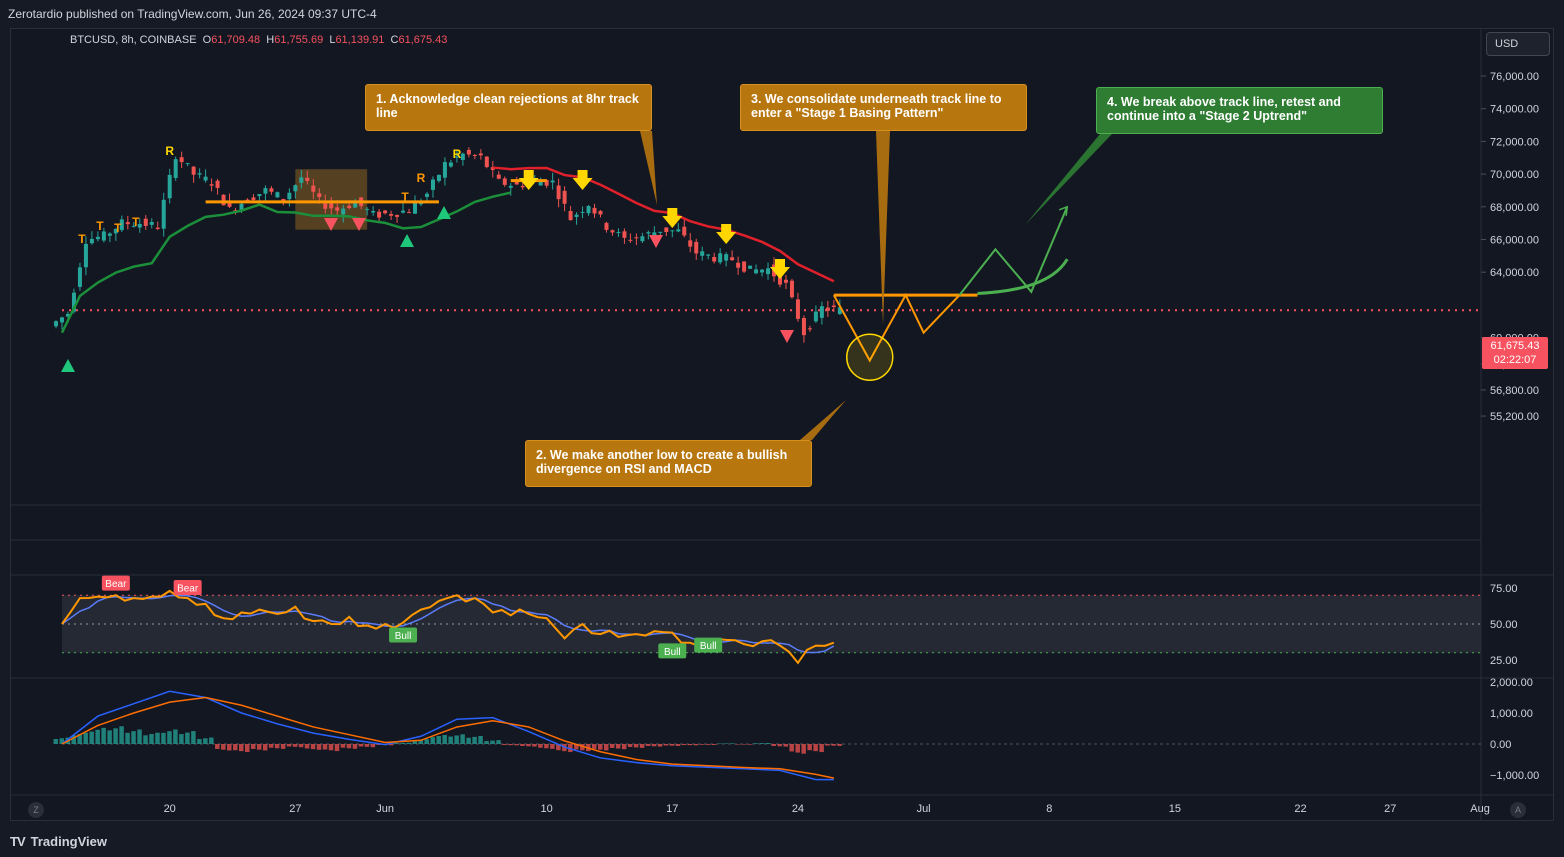 Image resolution: width=1564 pixels, height=857 pixels. What do you see at coordinates (407, 240) in the screenshot?
I see `green-up-triangle-icon` at bounding box center [407, 240].